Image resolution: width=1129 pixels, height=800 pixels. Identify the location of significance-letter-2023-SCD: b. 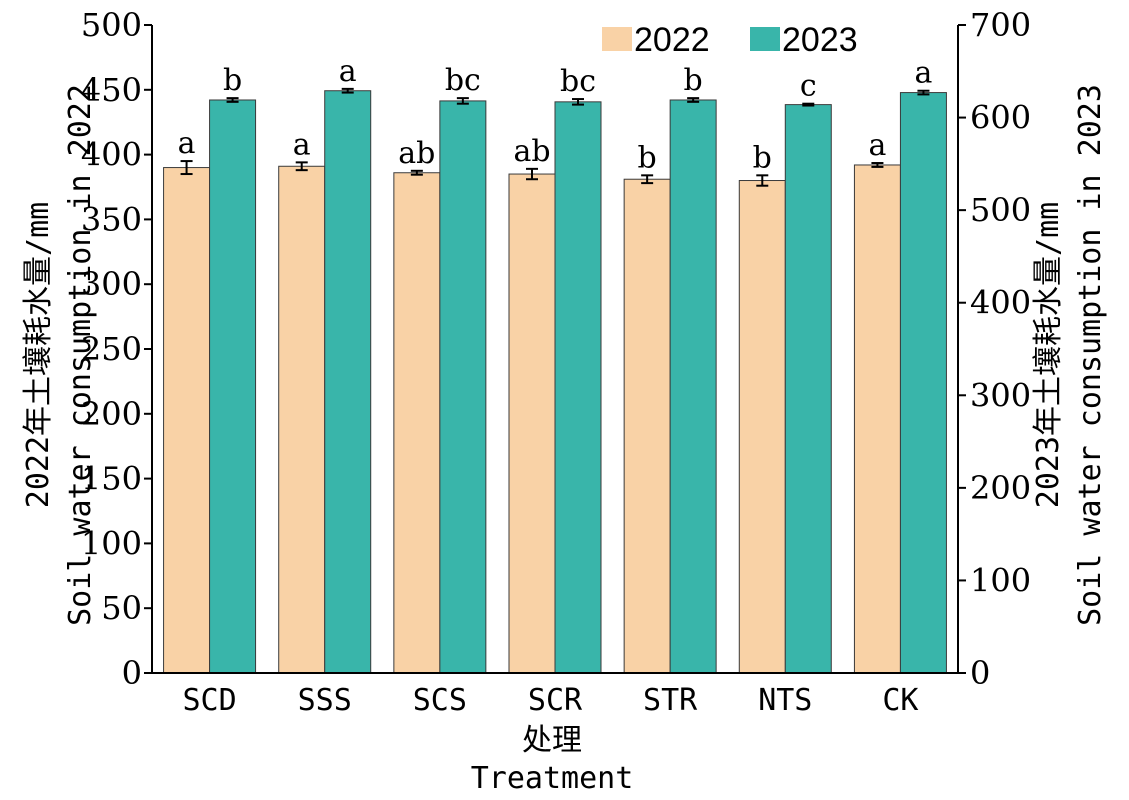
(232, 80).